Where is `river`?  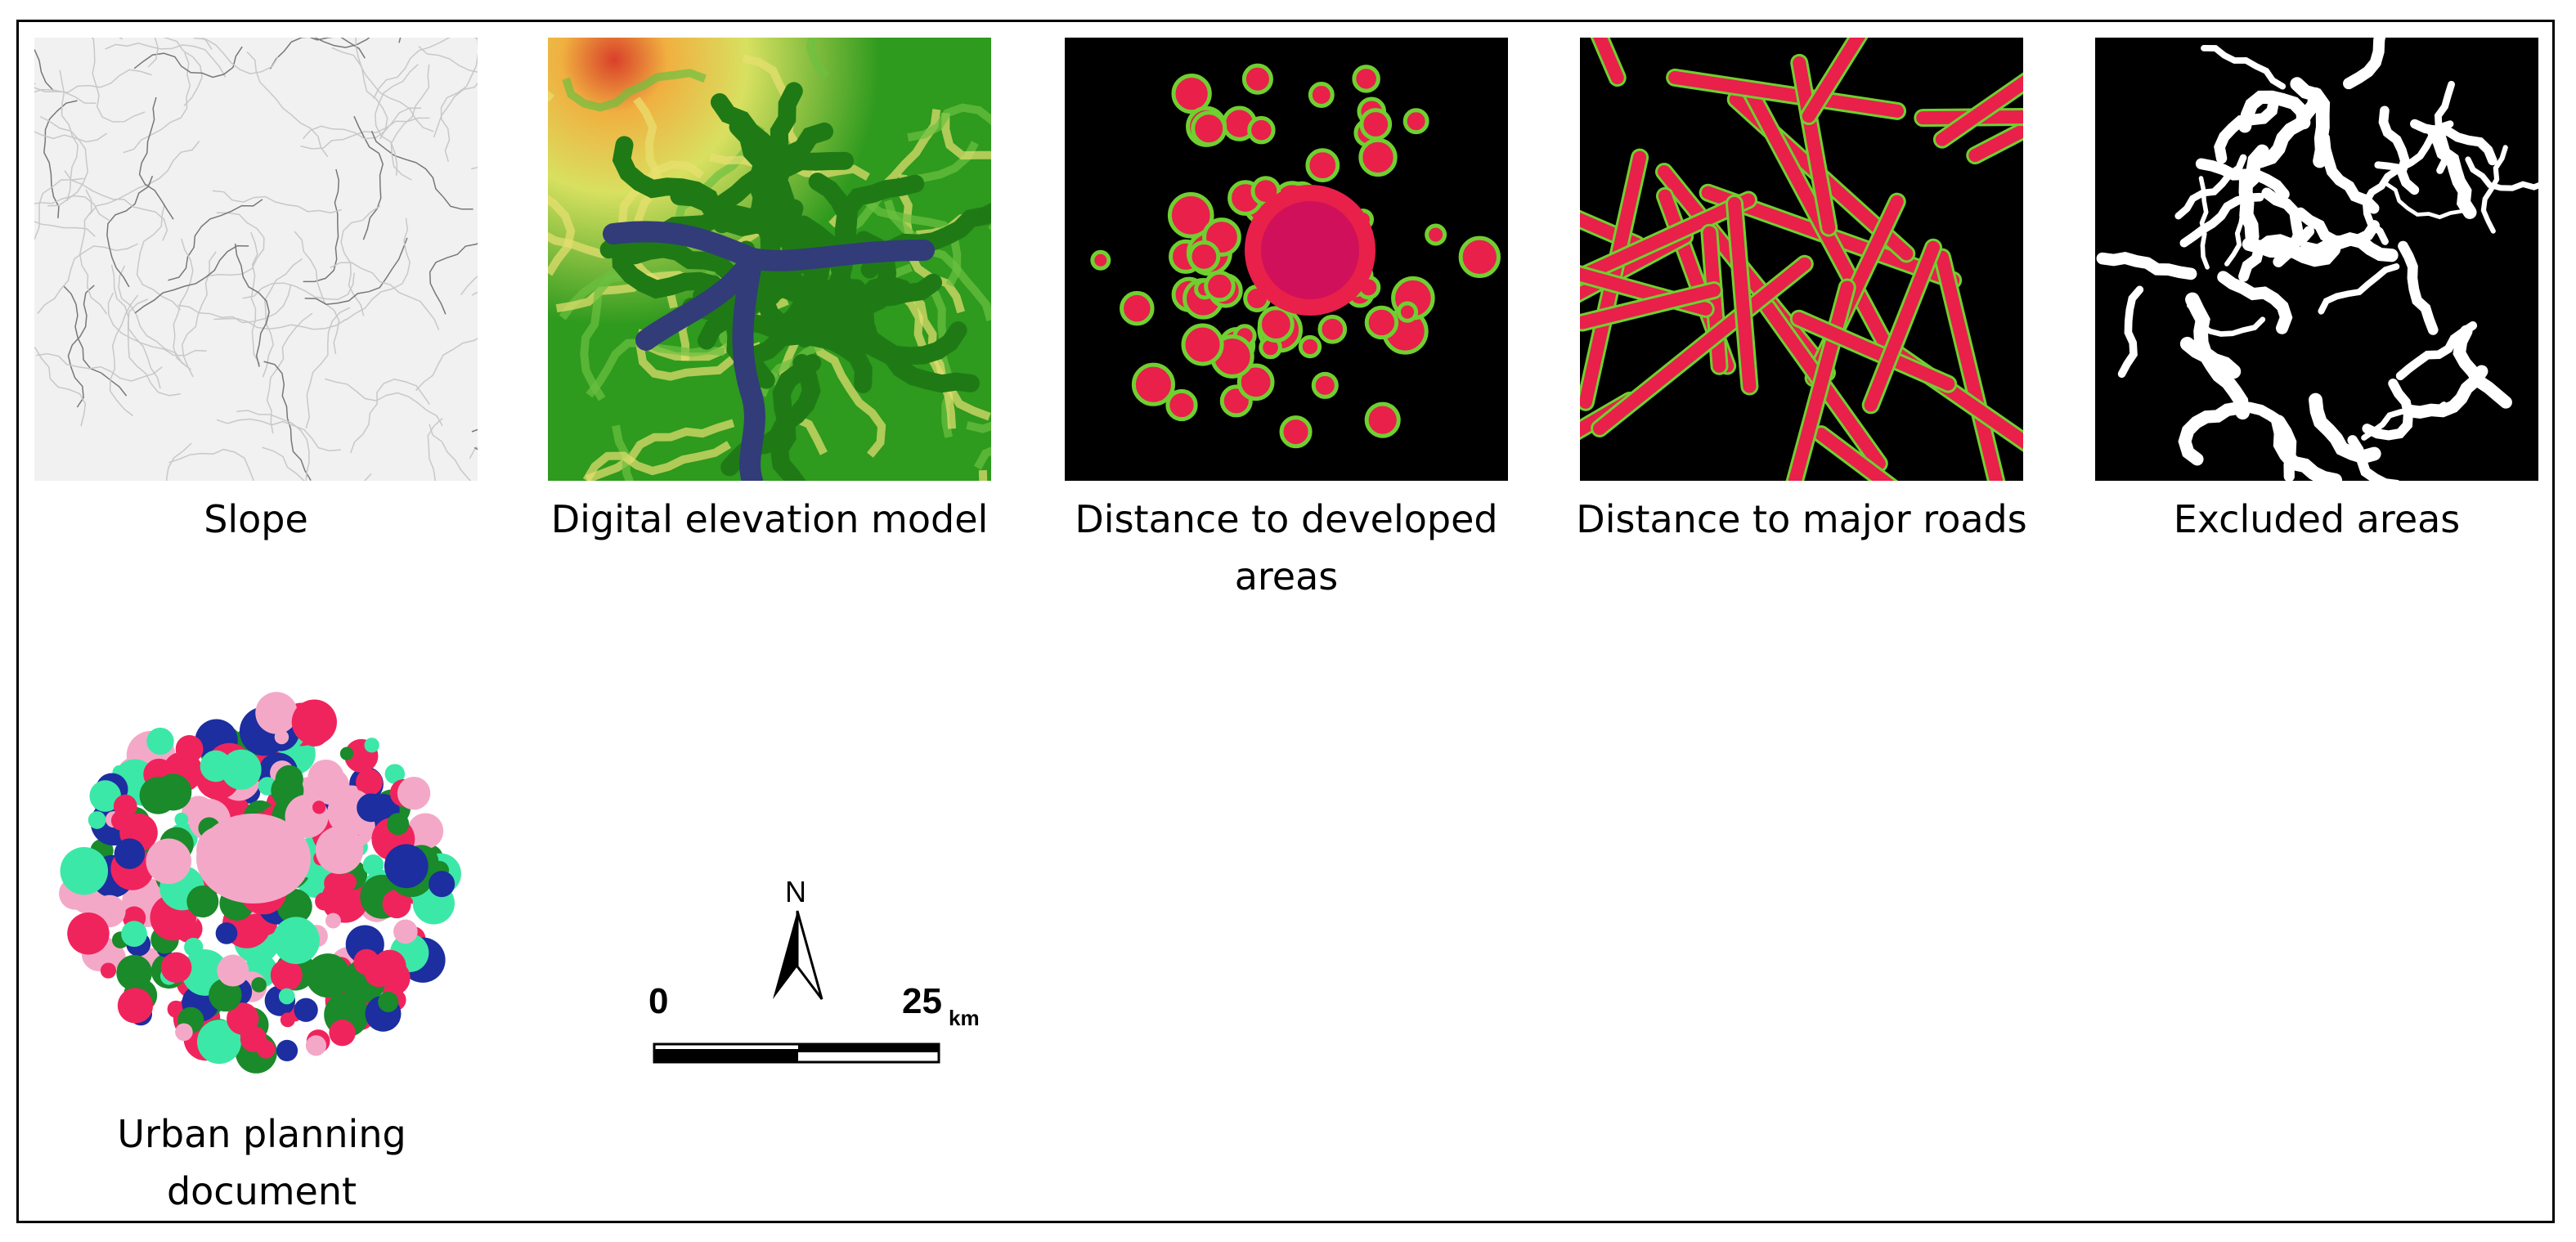 river is located at coordinates (769, 351).